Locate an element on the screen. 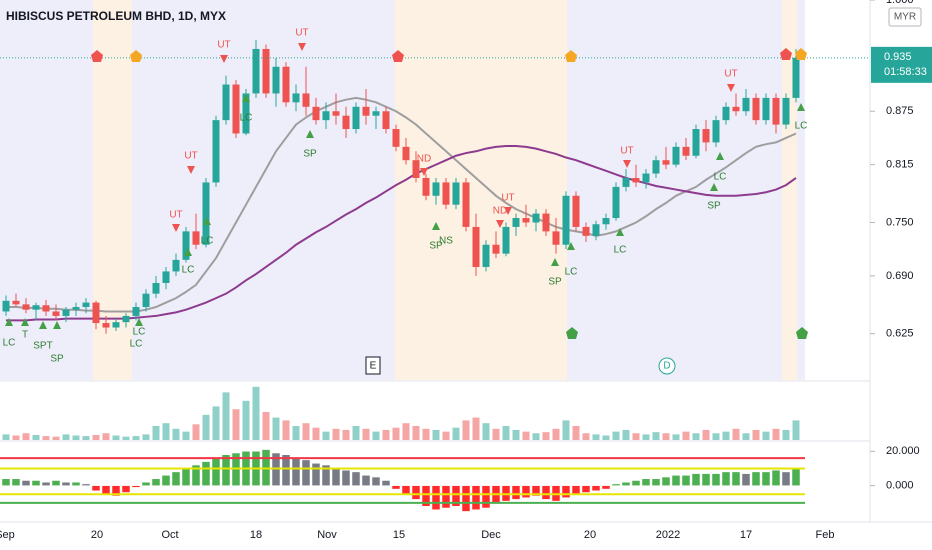 The height and width of the screenshot is (550, 932). signal-label: T is located at coordinates (25, 335).